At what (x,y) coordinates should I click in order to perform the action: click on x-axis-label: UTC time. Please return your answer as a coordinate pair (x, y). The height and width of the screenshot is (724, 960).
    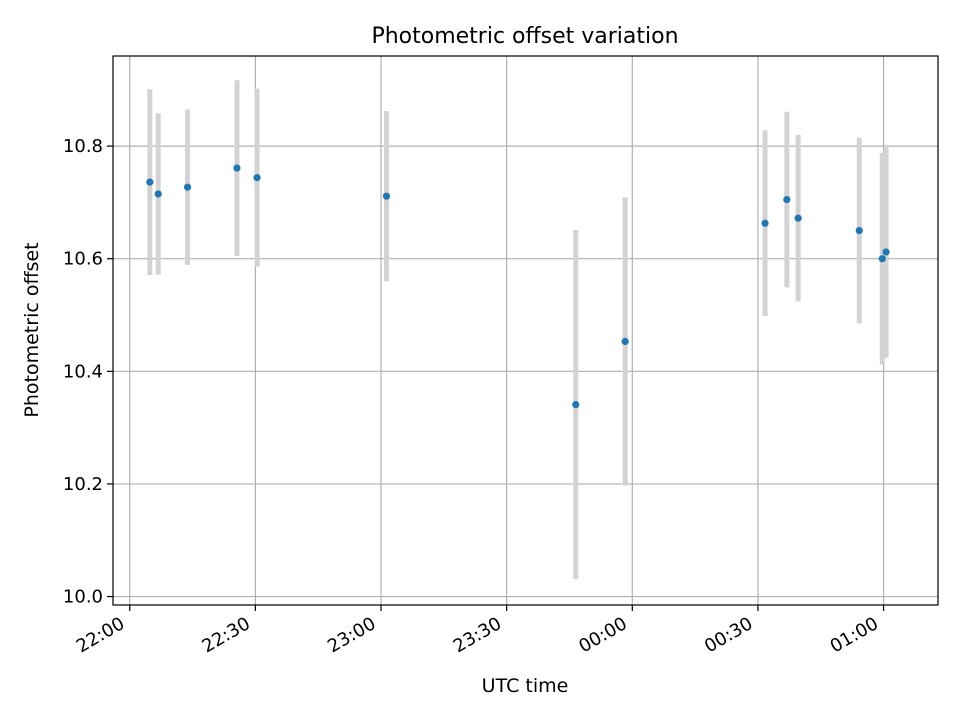
    Looking at the image, I should click on (525, 686).